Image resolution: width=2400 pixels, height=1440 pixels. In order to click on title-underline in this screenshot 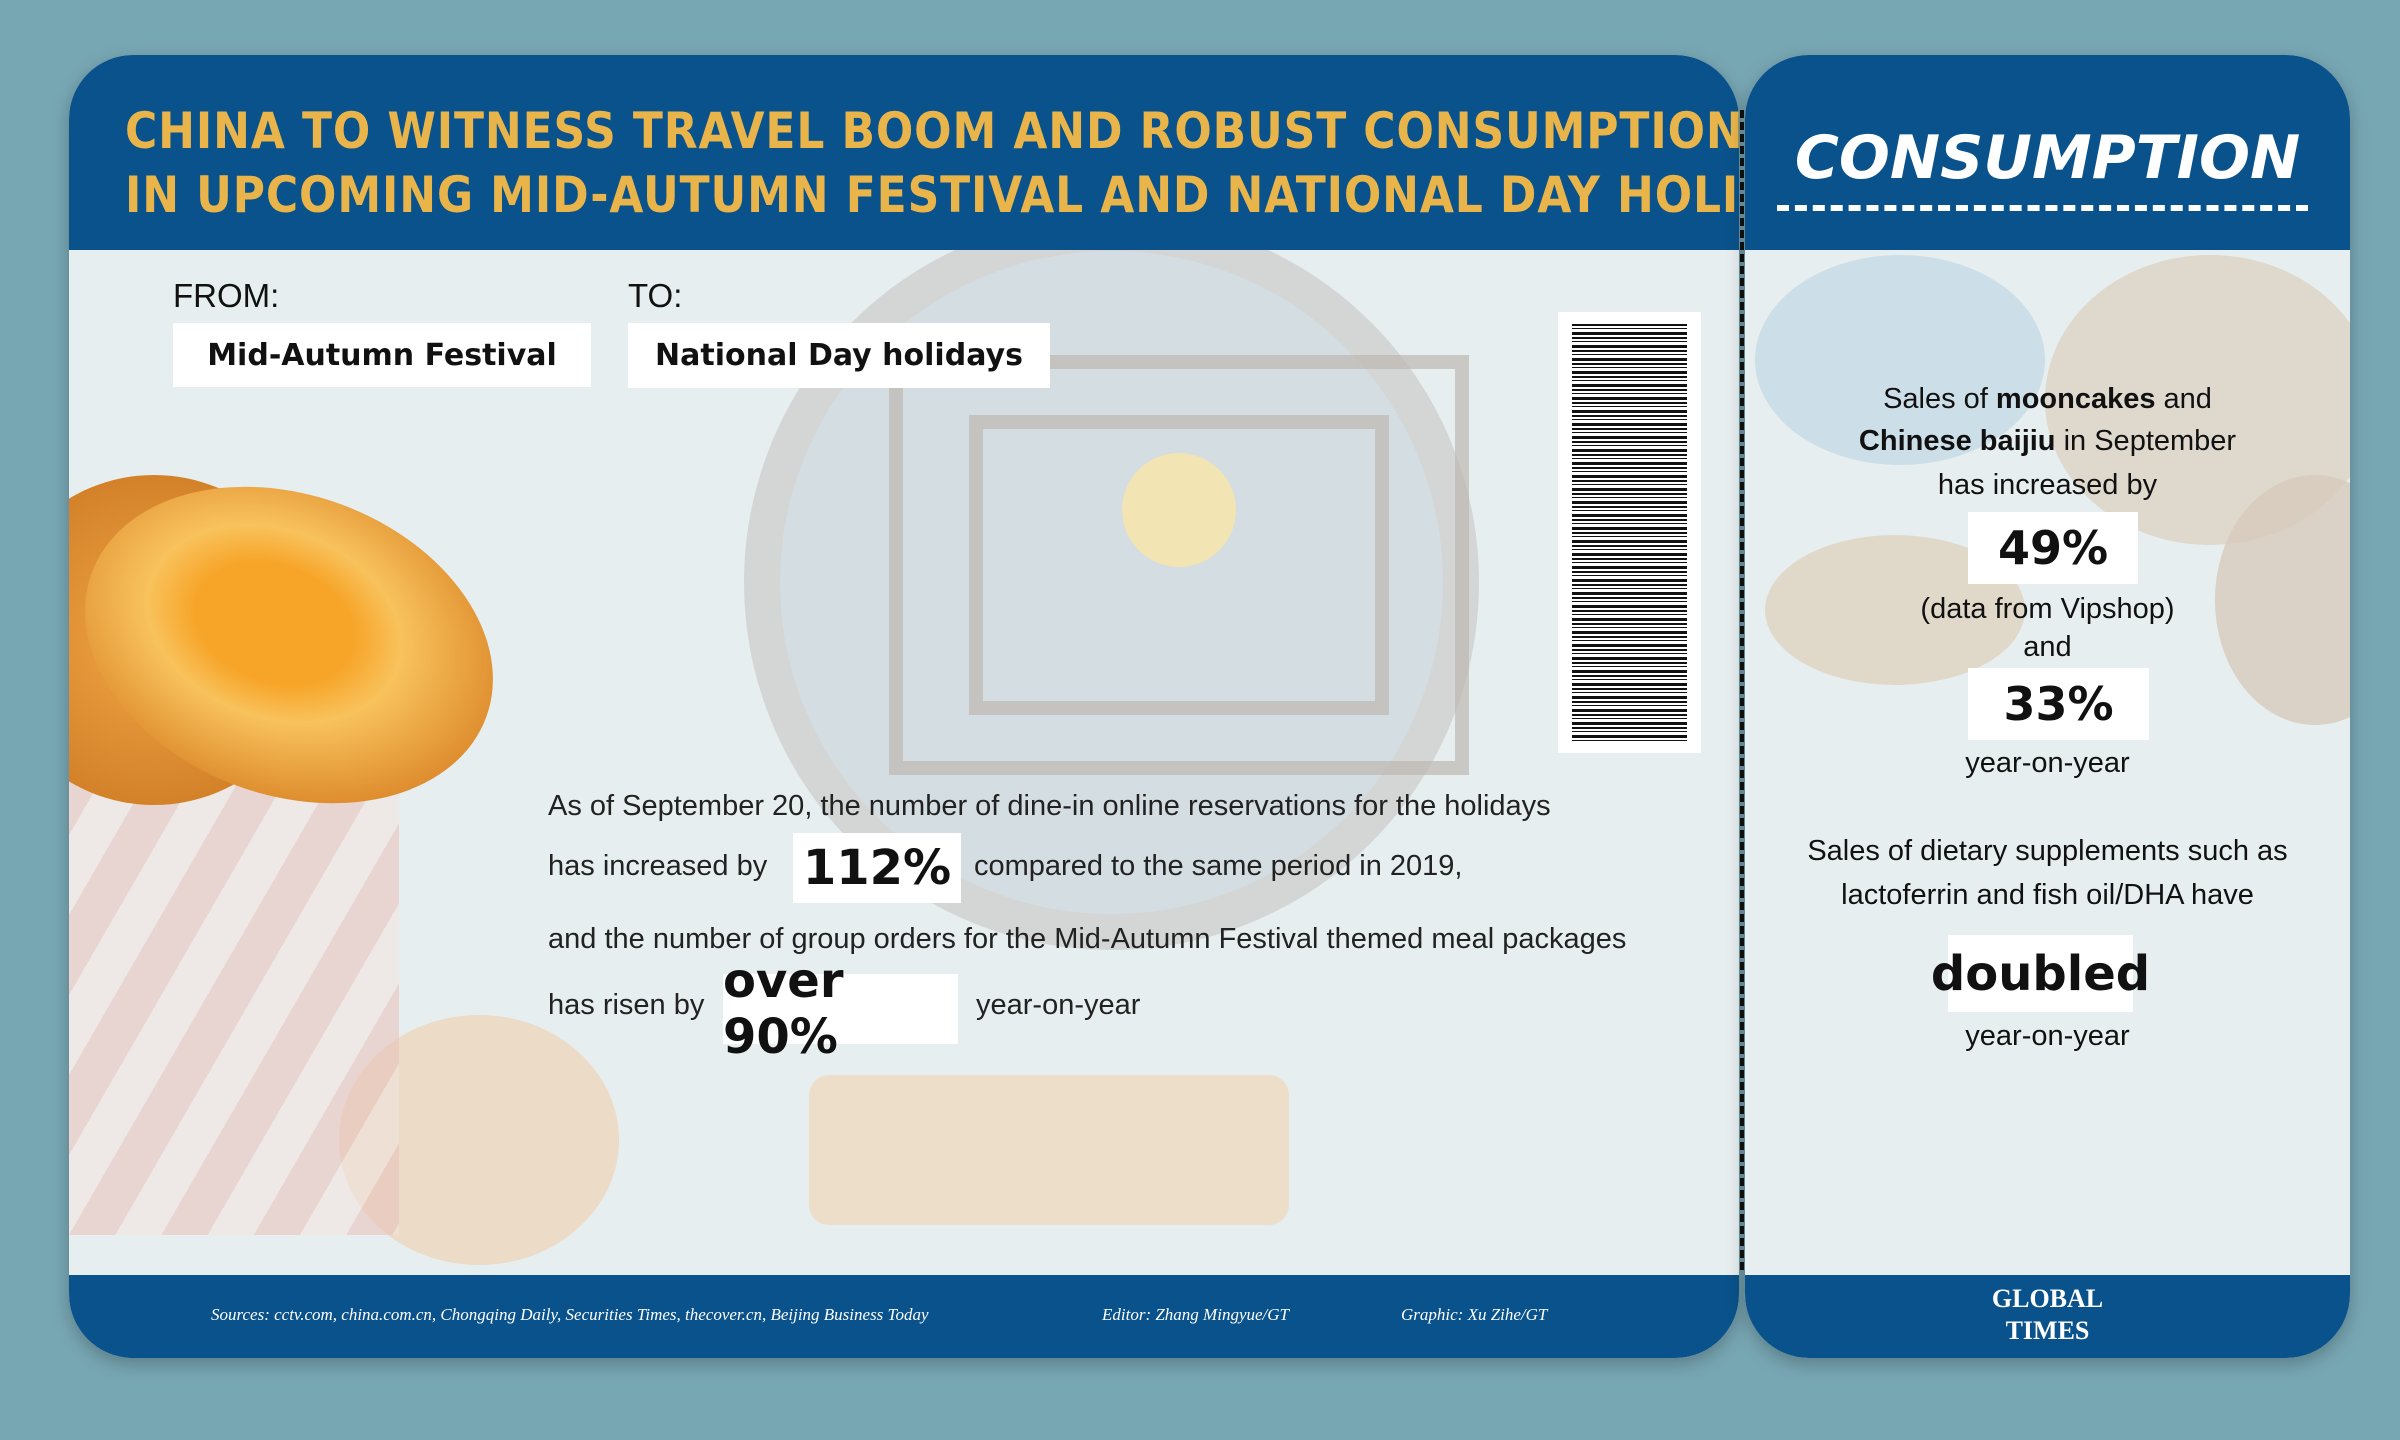, I will do `click(2042, 208)`.